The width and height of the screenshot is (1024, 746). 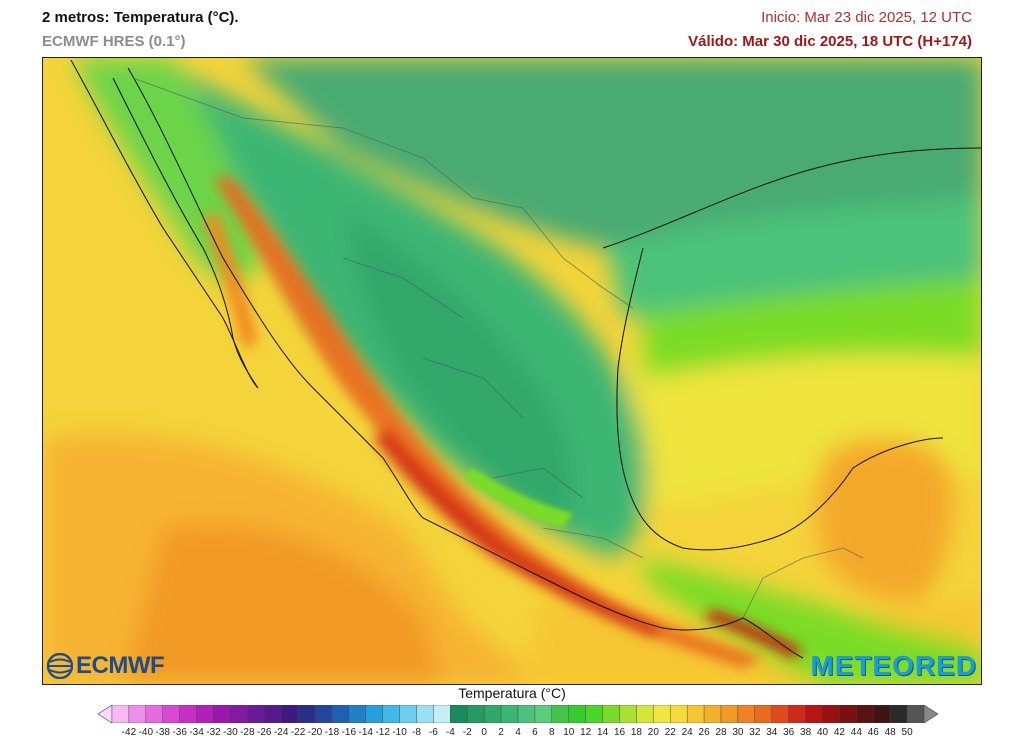 I want to click on legend-tick-label: 44, so click(x=856, y=732).